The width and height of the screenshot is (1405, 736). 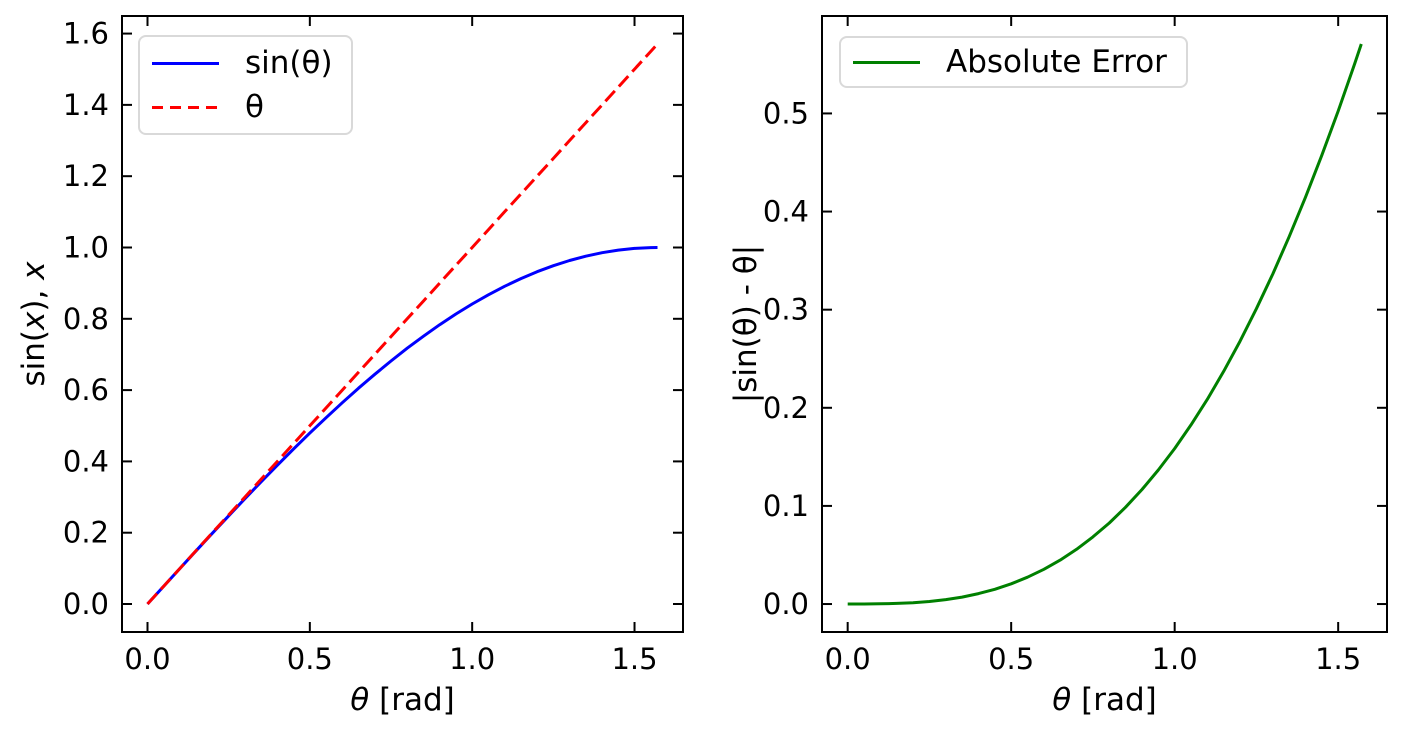 What do you see at coordinates (86, 34) in the screenshot?
I see `tick-label: 1.6` at bounding box center [86, 34].